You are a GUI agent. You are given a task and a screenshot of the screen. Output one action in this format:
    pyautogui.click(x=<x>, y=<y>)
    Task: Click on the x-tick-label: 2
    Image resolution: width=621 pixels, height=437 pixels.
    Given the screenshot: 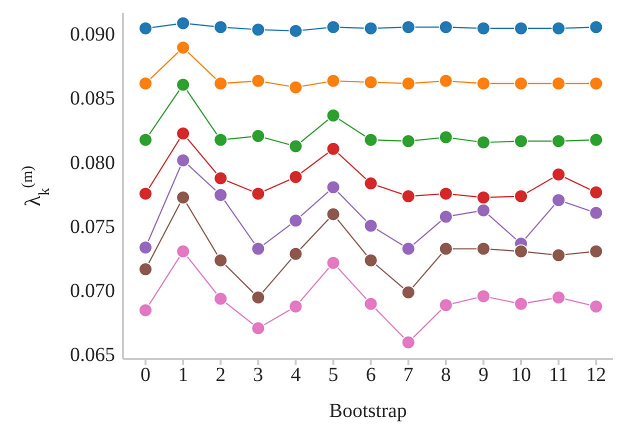 What is the action you would take?
    pyautogui.click(x=221, y=375)
    